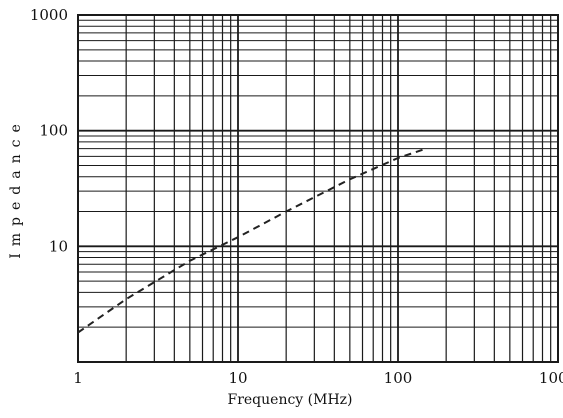 Image resolution: width=563 pixels, height=418 pixels. What do you see at coordinates (551, 378) in the screenshot?
I see `x-tick-label: 1000` at bounding box center [551, 378].